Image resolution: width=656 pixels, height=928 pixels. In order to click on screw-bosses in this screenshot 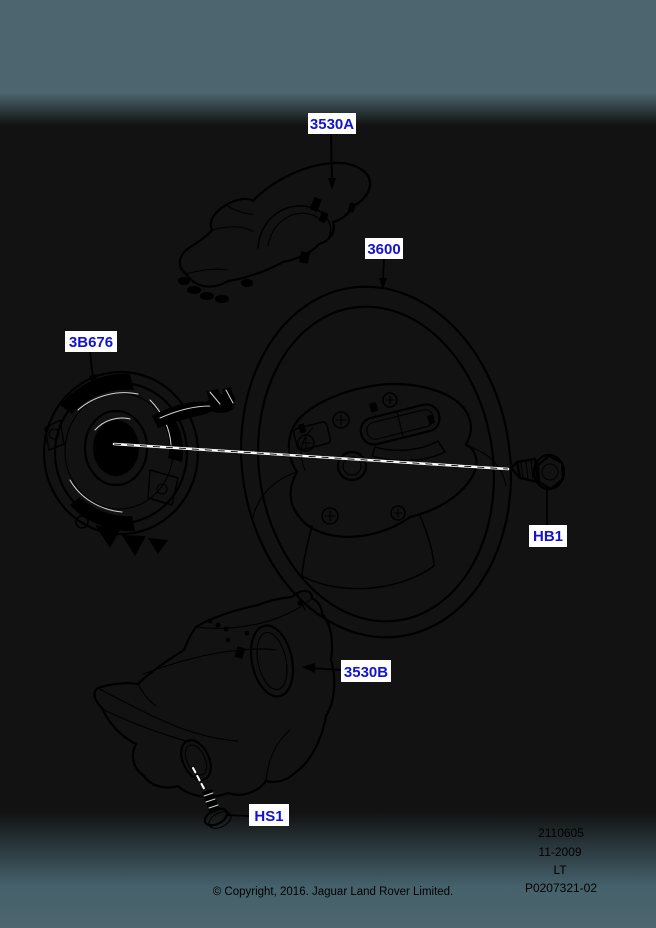, I will do `click(351, 458)`.